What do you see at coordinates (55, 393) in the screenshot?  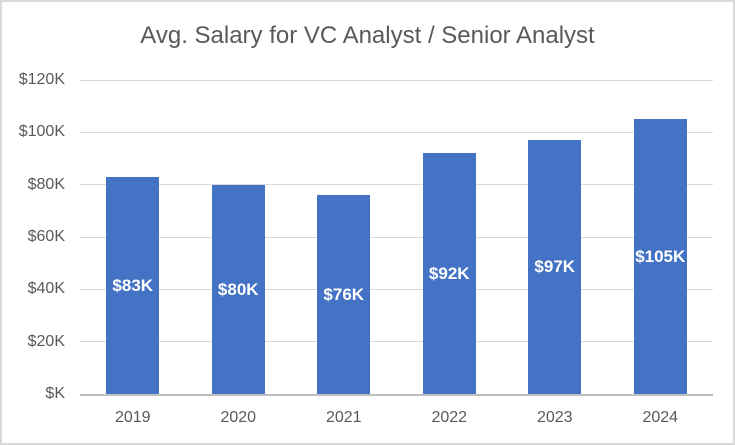 I see `y-axis-label-0k: $K` at bounding box center [55, 393].